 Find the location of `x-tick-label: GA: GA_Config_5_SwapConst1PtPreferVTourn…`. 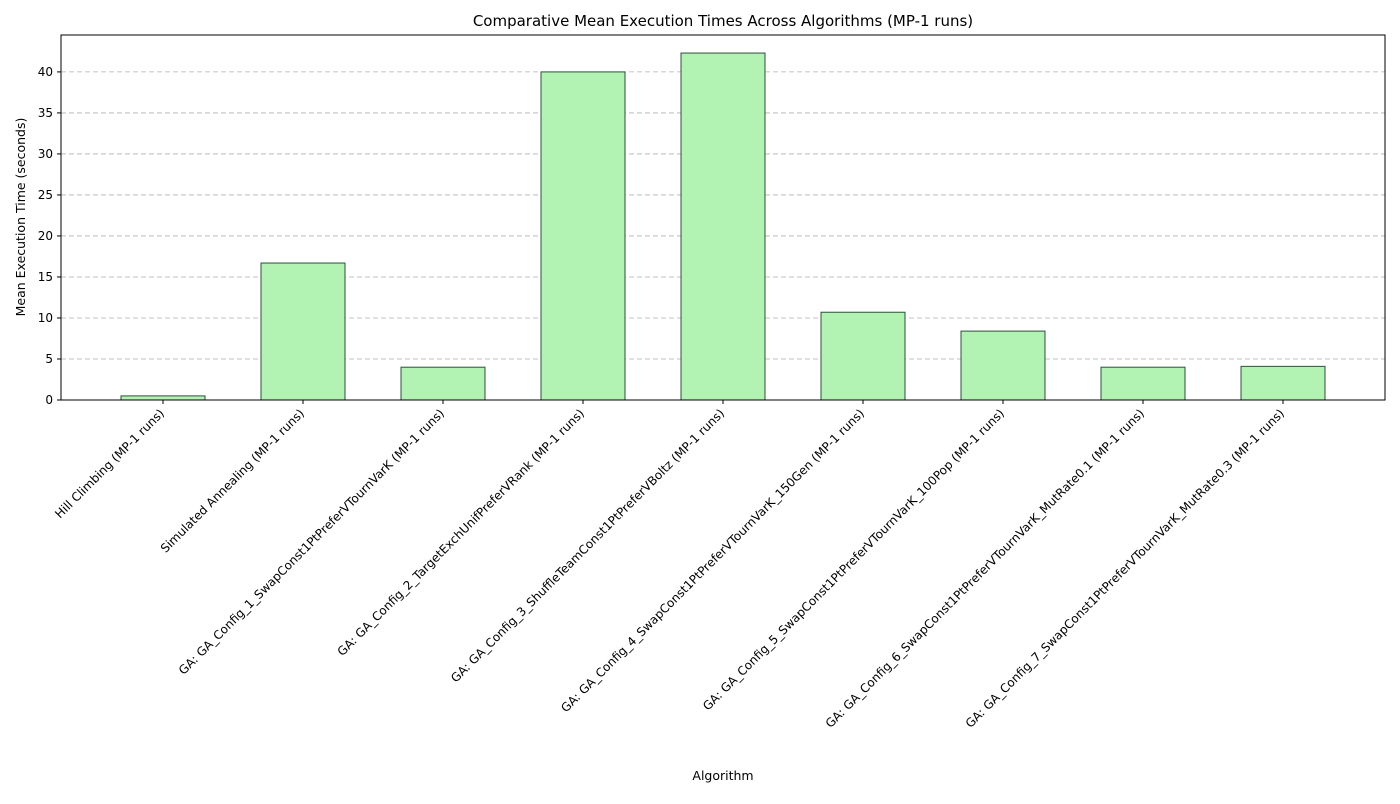

x-tick-label: GA: GA_Config_5_SwapConst1PtPreferVTourn… is located at coordinates (853, 559).